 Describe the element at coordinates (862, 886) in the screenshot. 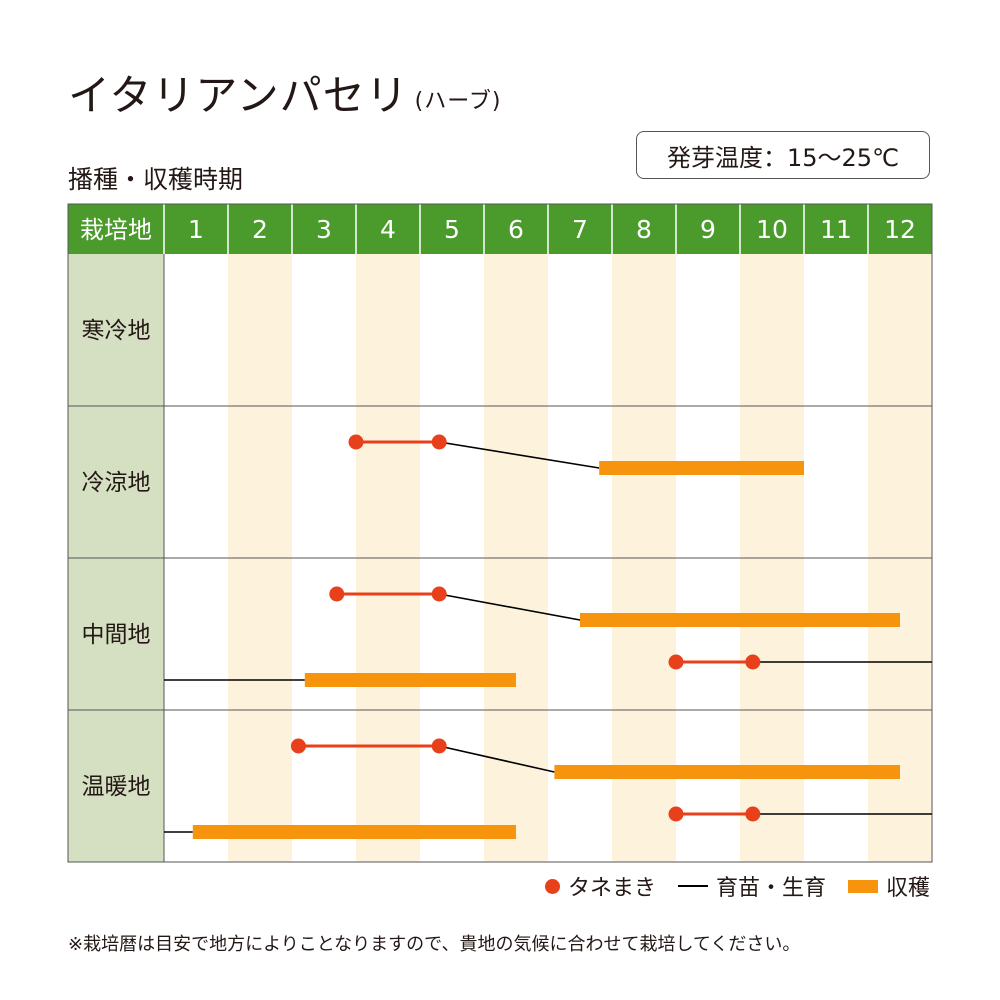

I see `harvest-bar-icon` at that location.